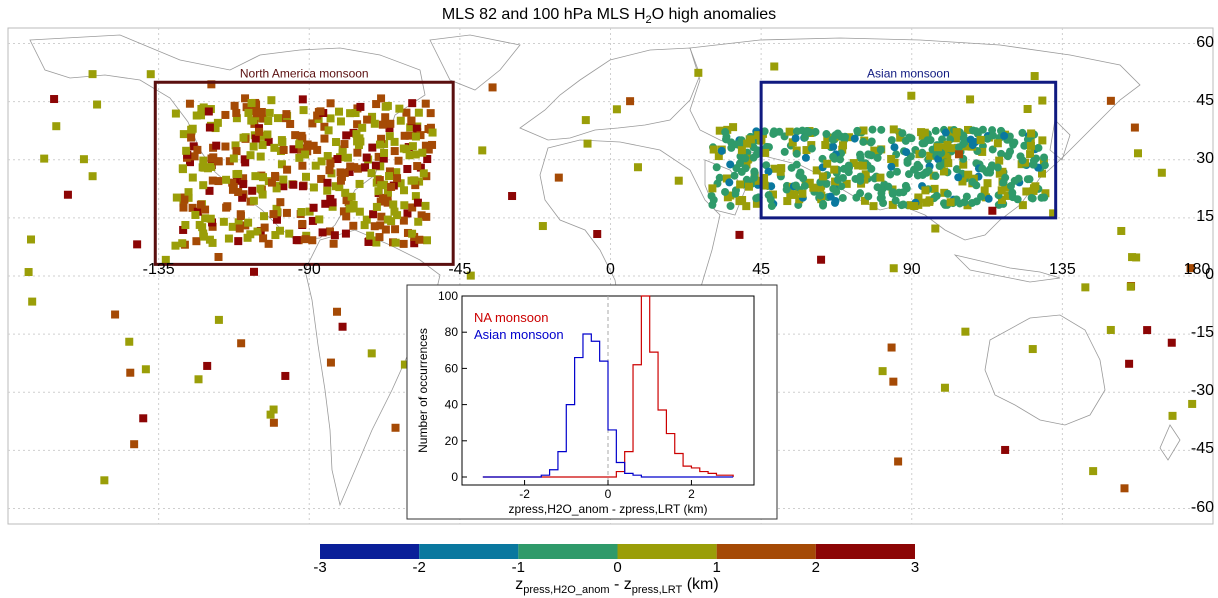 The image size is (1218, 598). Describe the element at coordinates (608, 405) in the screenshot. I see `histogram-series` at that location.